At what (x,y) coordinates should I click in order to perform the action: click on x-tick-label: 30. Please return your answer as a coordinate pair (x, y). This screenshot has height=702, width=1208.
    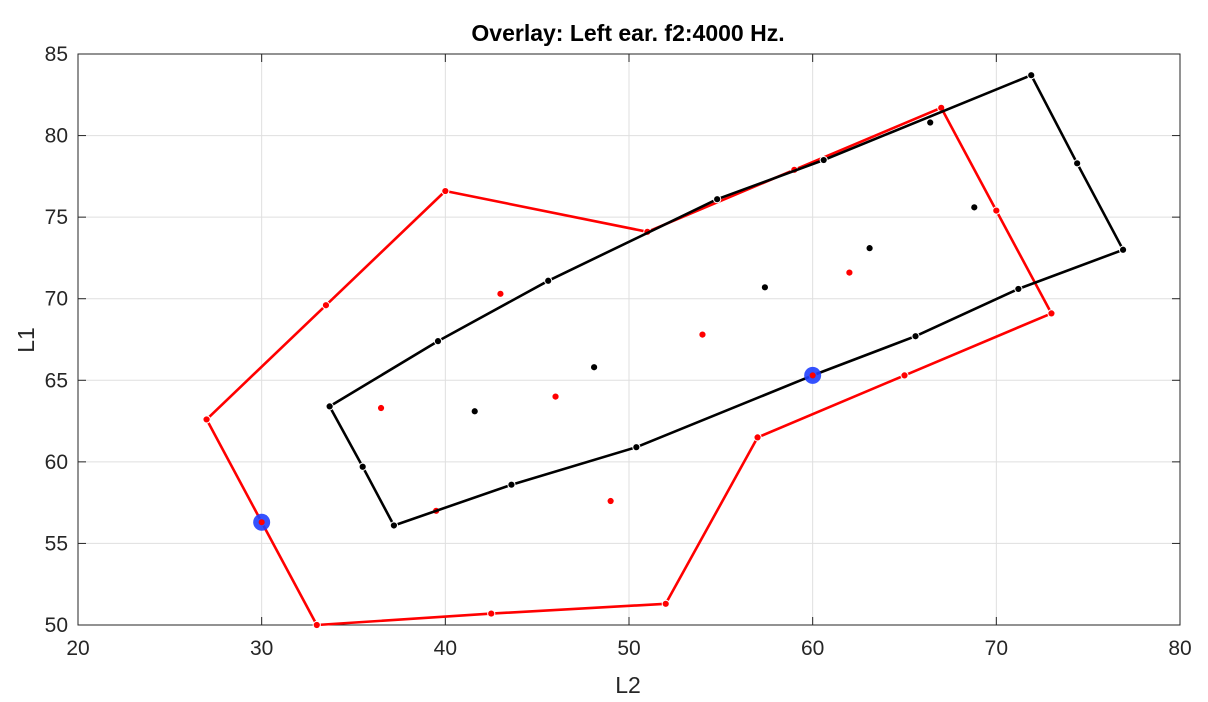
    Looking at the image, I should click on (261, 648).